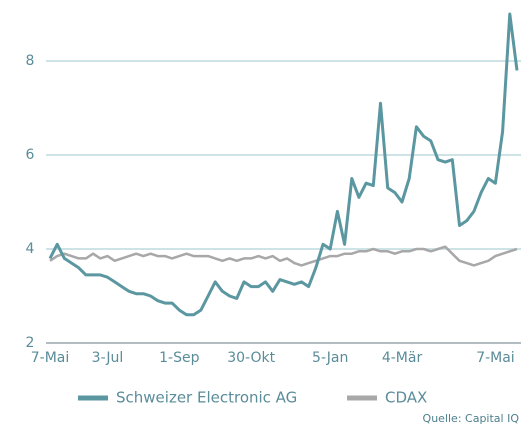 The image size is (525, 427). Describe the element at coordinates (179, 358) in the screenshot. I see `x-tick-label: 1-Sep` at that location.